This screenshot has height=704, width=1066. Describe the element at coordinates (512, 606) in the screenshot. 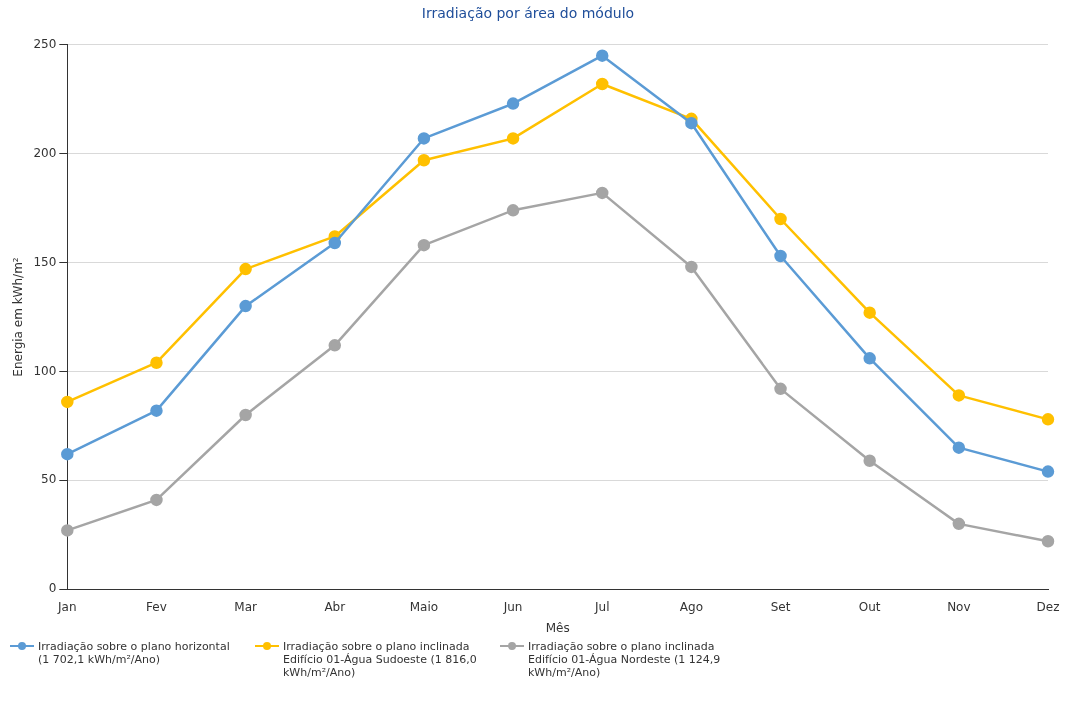

I see `x-tick-label: Jun` at that location.